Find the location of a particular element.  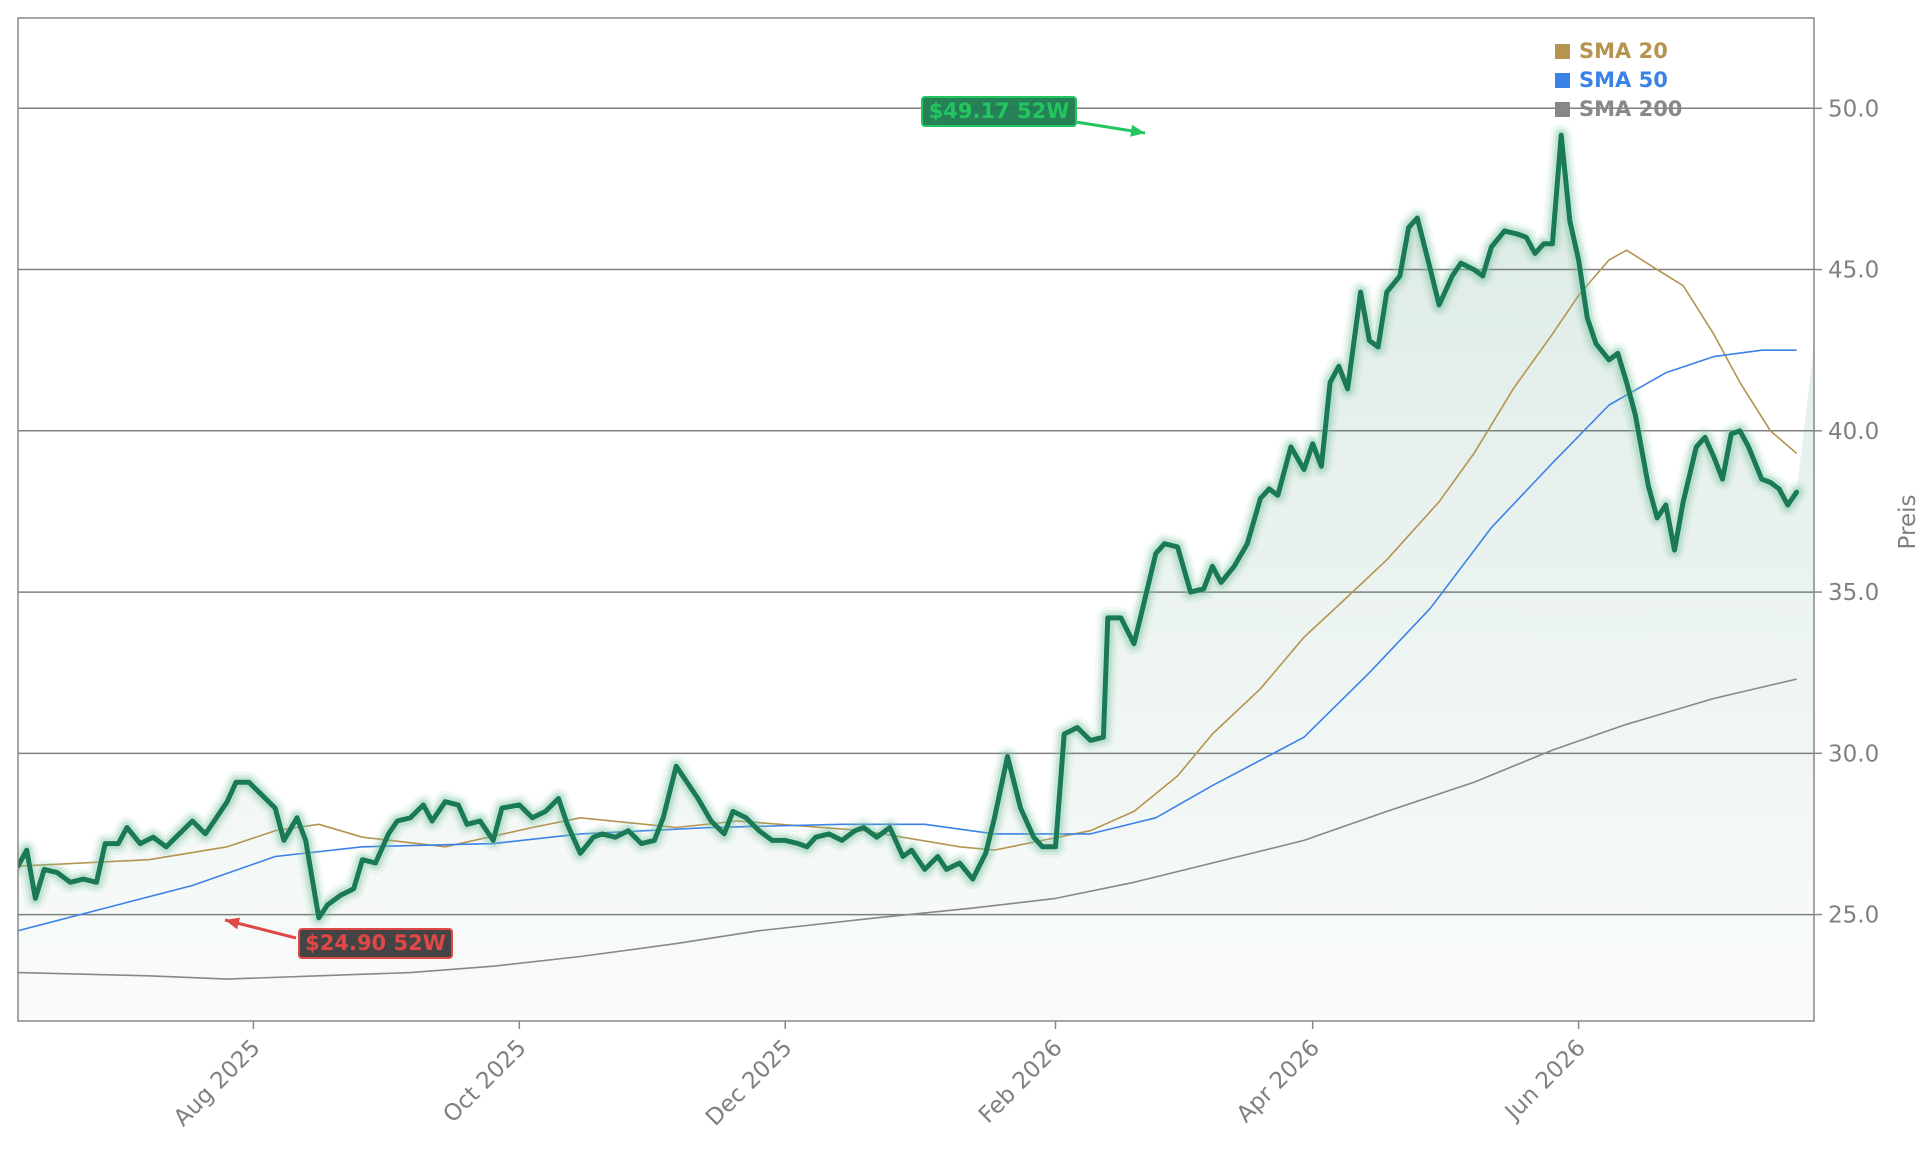

y-tick-label: 30.0 is located at coordinates (1853, 754).